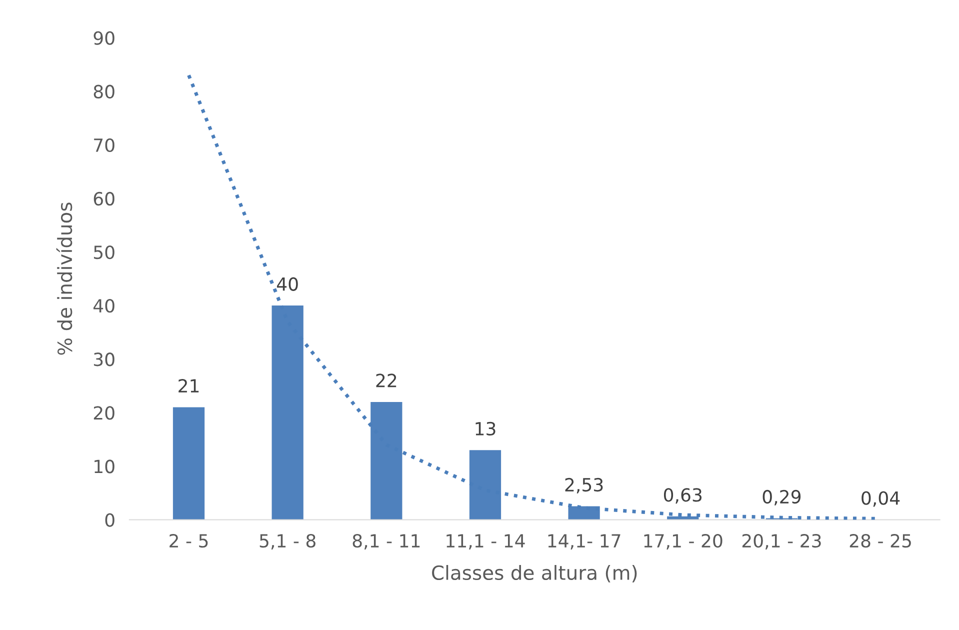 This screenshot has height=630, width=959. Describe the element at coordinates (485, 542) in the screenshot. I see `x-tick-label: 11,1 - 14` at that location.